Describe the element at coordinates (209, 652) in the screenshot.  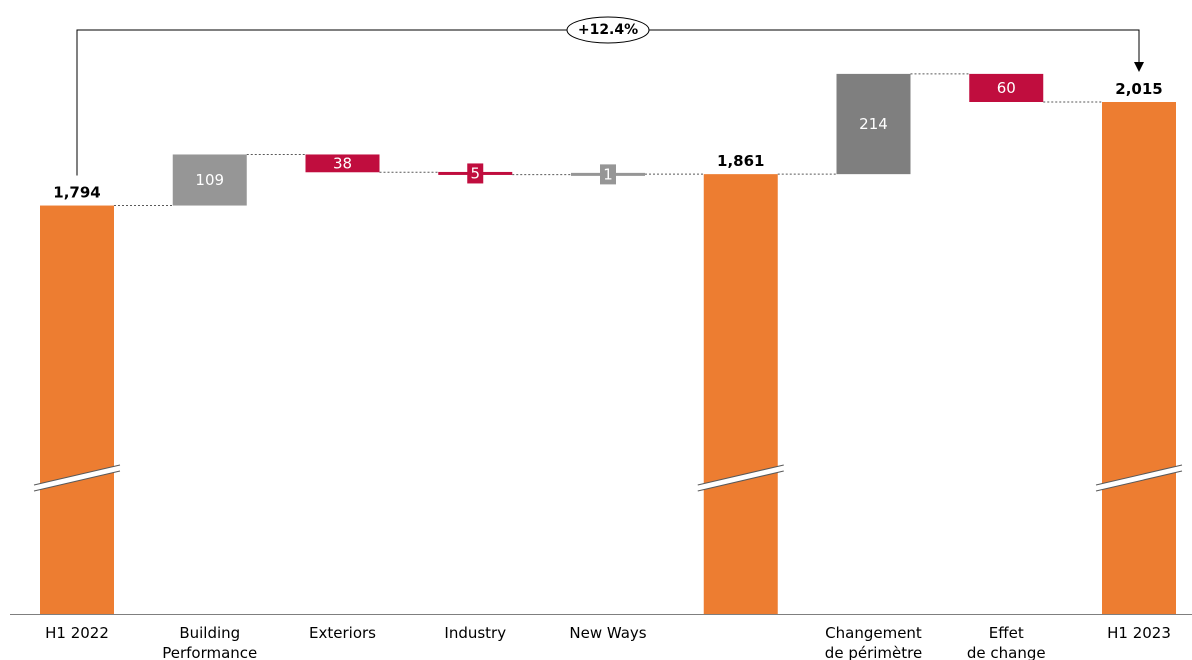
I see `category-label: Performance` at that location.